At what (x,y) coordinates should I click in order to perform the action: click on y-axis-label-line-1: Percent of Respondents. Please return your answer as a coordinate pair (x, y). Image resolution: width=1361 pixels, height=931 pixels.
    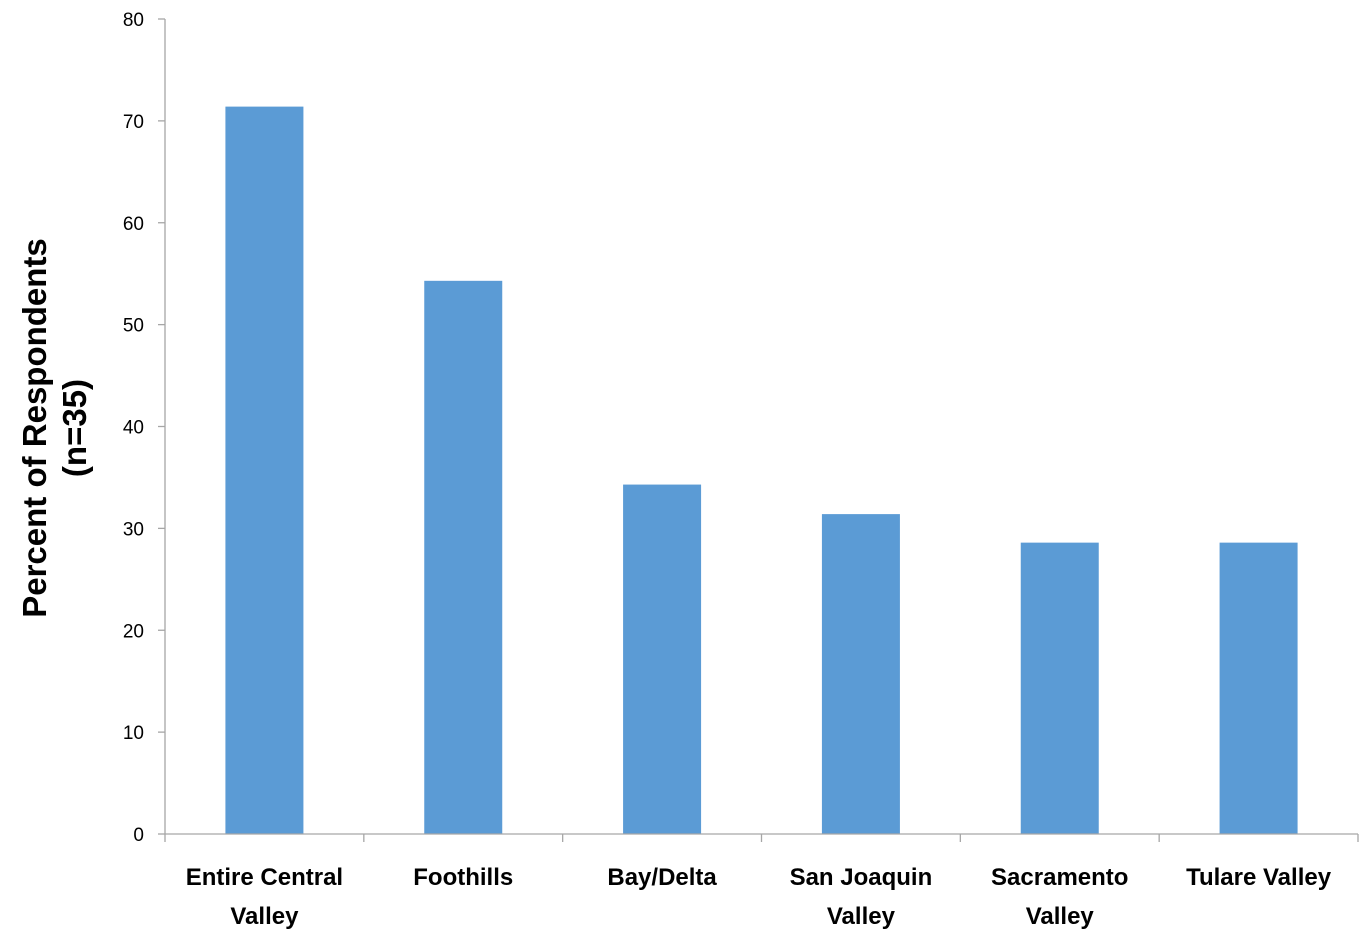
    Looking at the image, I should click on (34, 428).